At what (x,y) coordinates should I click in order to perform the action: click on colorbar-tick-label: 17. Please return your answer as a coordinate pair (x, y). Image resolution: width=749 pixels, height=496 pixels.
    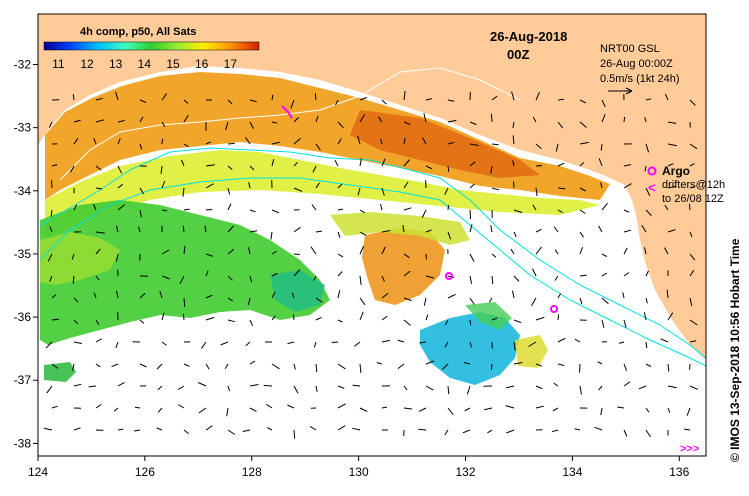
    Looking at the image, I should click on (231, 64).